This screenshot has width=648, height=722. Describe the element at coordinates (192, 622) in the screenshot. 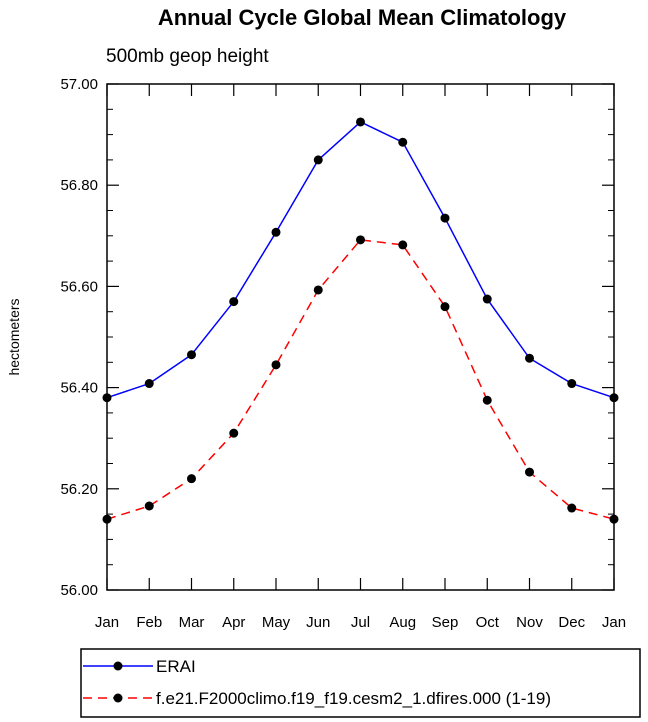

I see `x-tick-label: Mar` at that location.